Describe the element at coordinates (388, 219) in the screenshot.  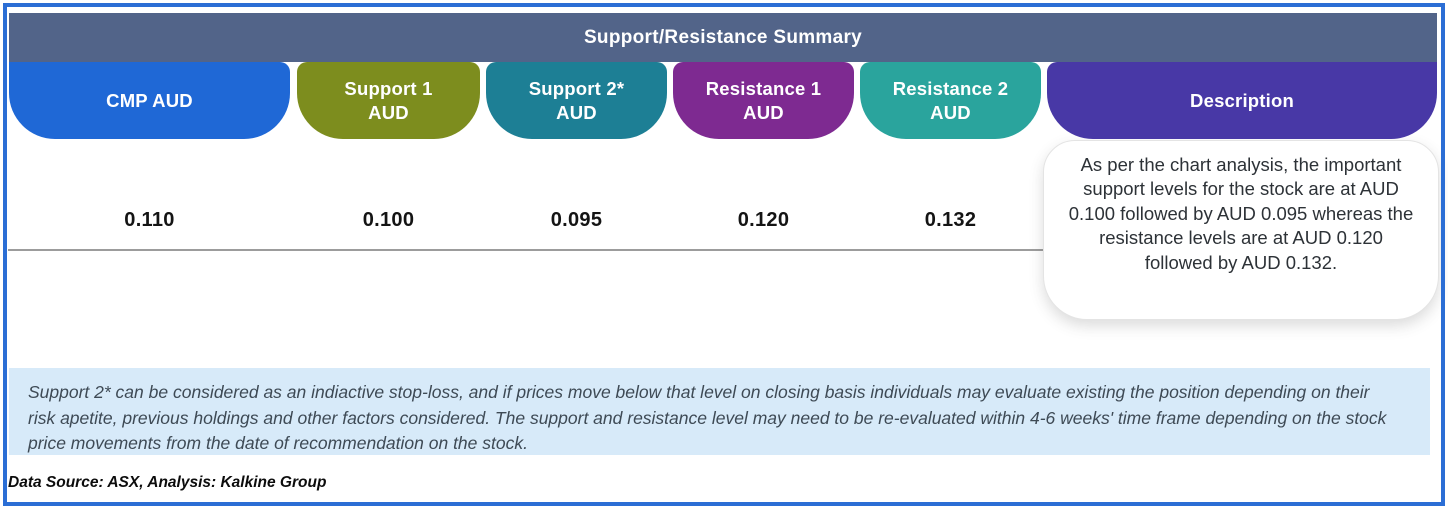
I see `cell-support-1-value: 0.100` at that location.